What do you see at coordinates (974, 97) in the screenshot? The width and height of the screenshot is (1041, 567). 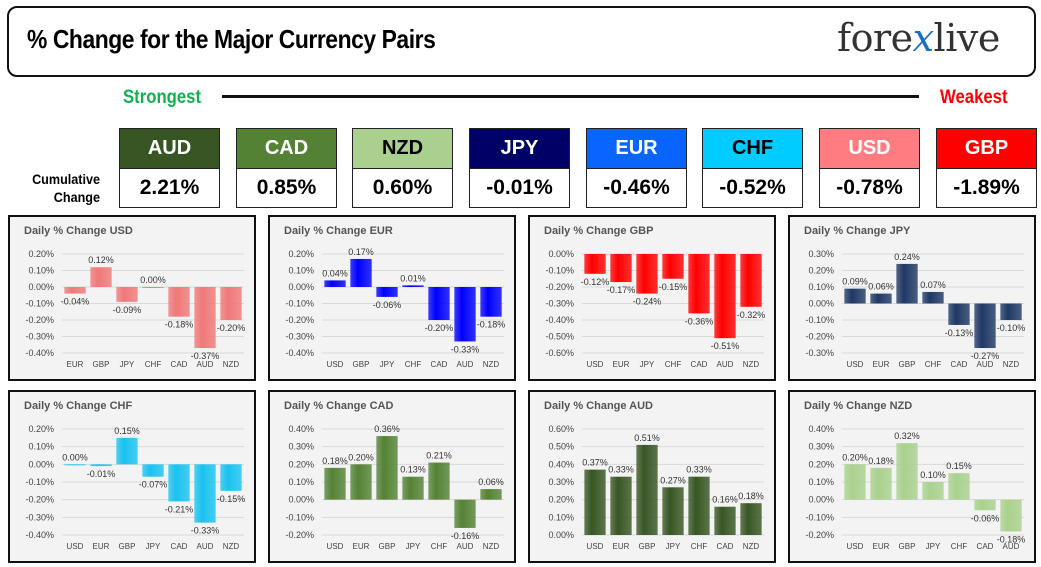 I see `weakest-label: Weakest` at bounding box center [974, 97].